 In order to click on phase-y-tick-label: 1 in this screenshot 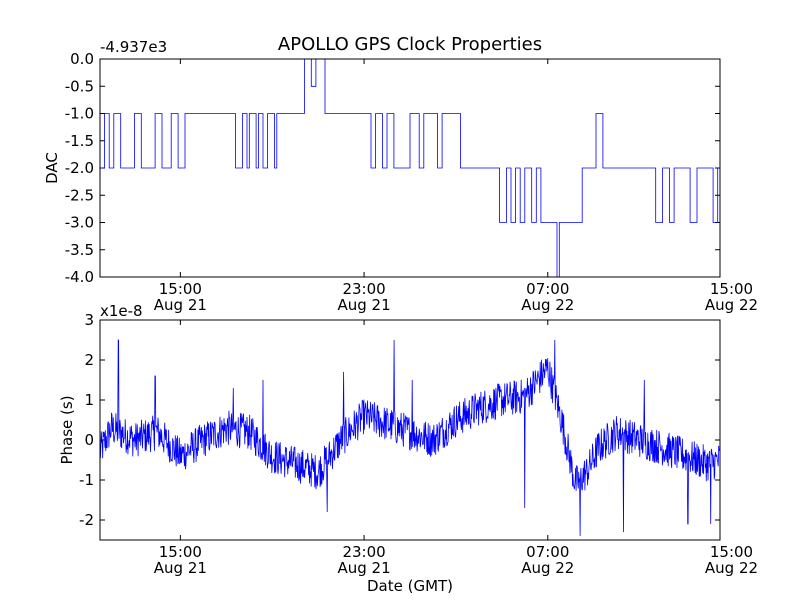, I will do `click(89, 400)`.